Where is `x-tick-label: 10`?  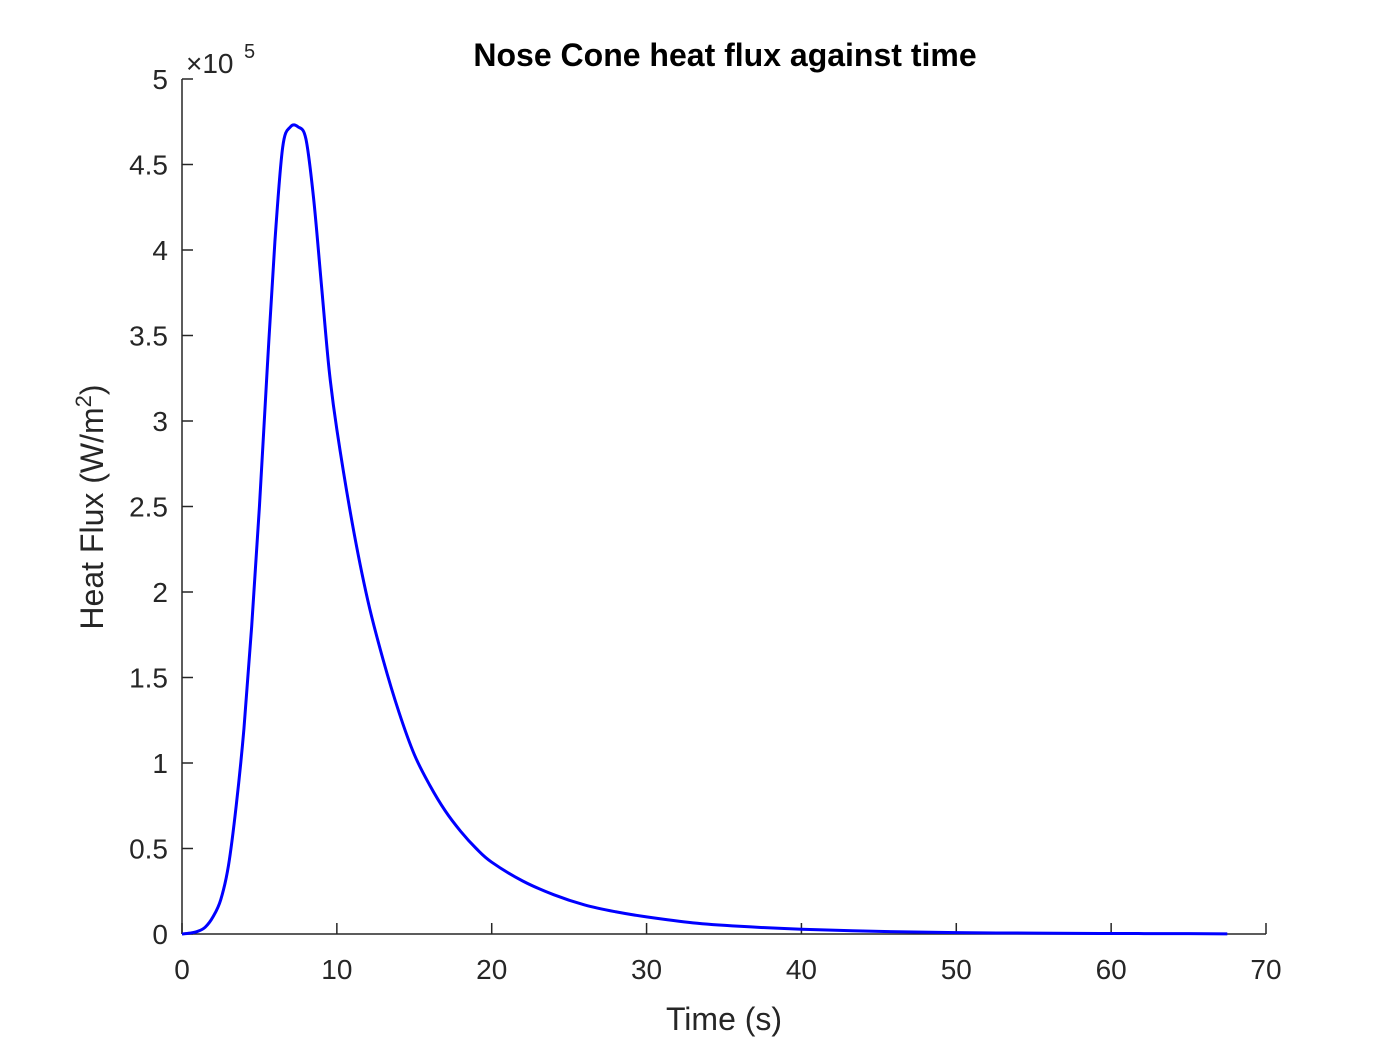 x-tick-label: 10 is located at coordinates (336, 969).